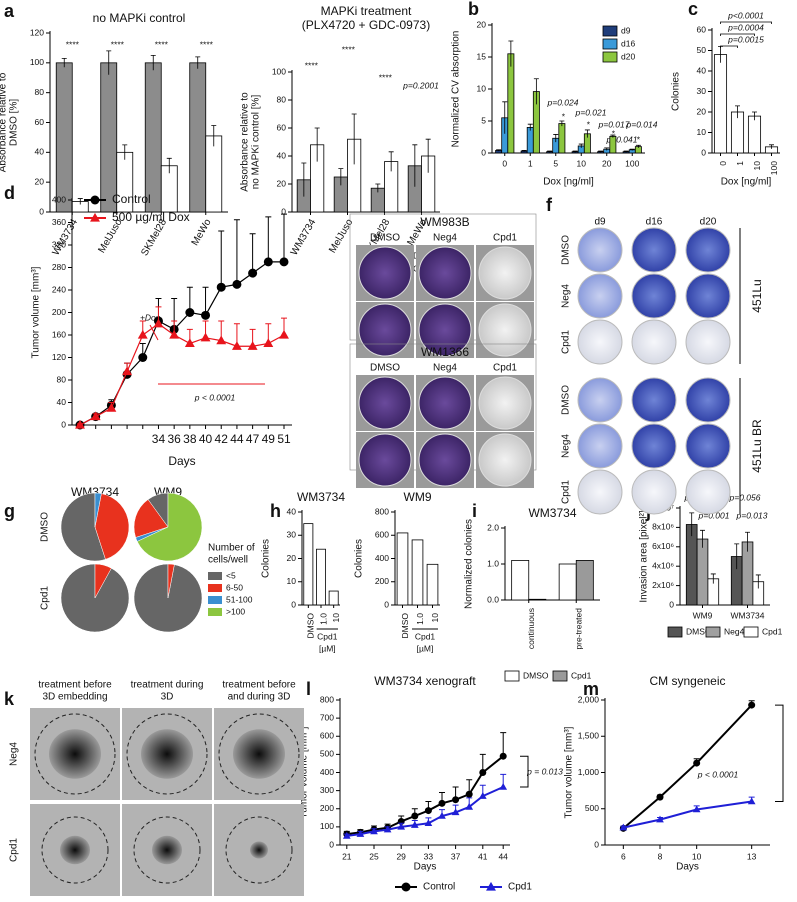  I want to click on y-axis-label: Normalized colonies, so click(469, 564).